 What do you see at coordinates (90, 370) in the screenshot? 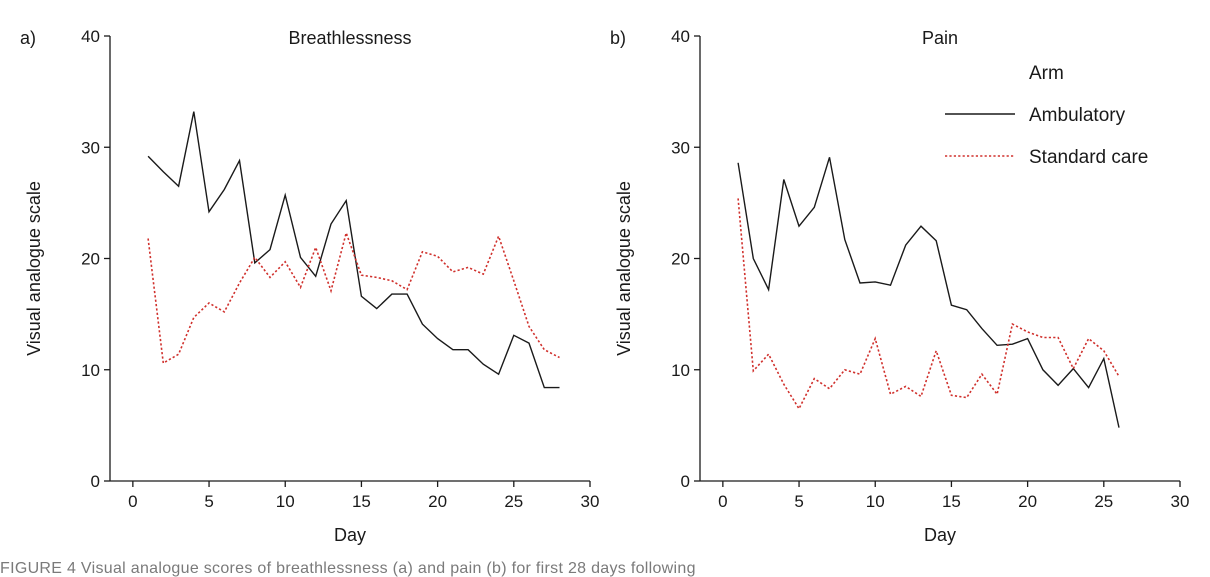
I see `panel-a-y-tick-label: 10` at bounding box center [90, 370].